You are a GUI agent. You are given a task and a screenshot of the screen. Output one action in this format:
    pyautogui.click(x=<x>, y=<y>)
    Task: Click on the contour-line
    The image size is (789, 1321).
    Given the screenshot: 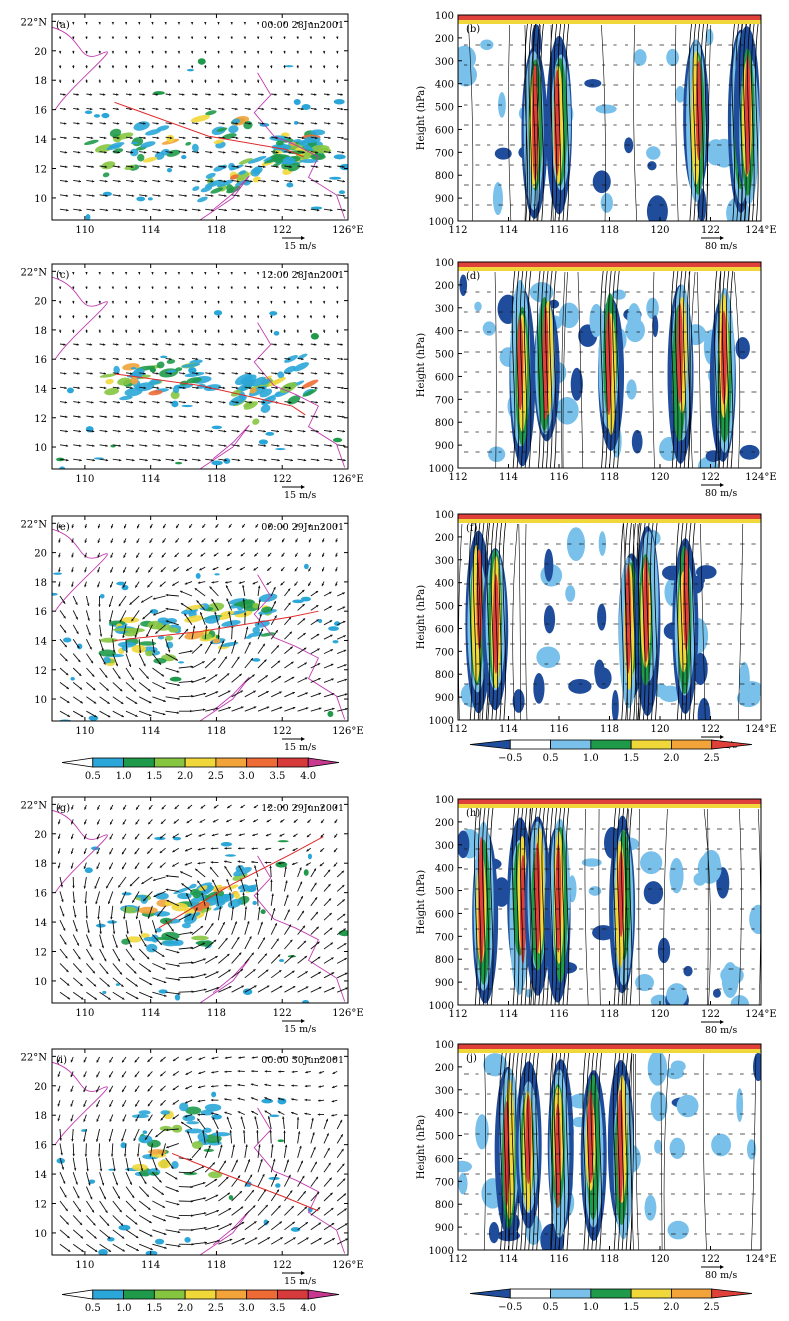 What is the action you would take?
    pyautogui.click(x=720, y=369)
    